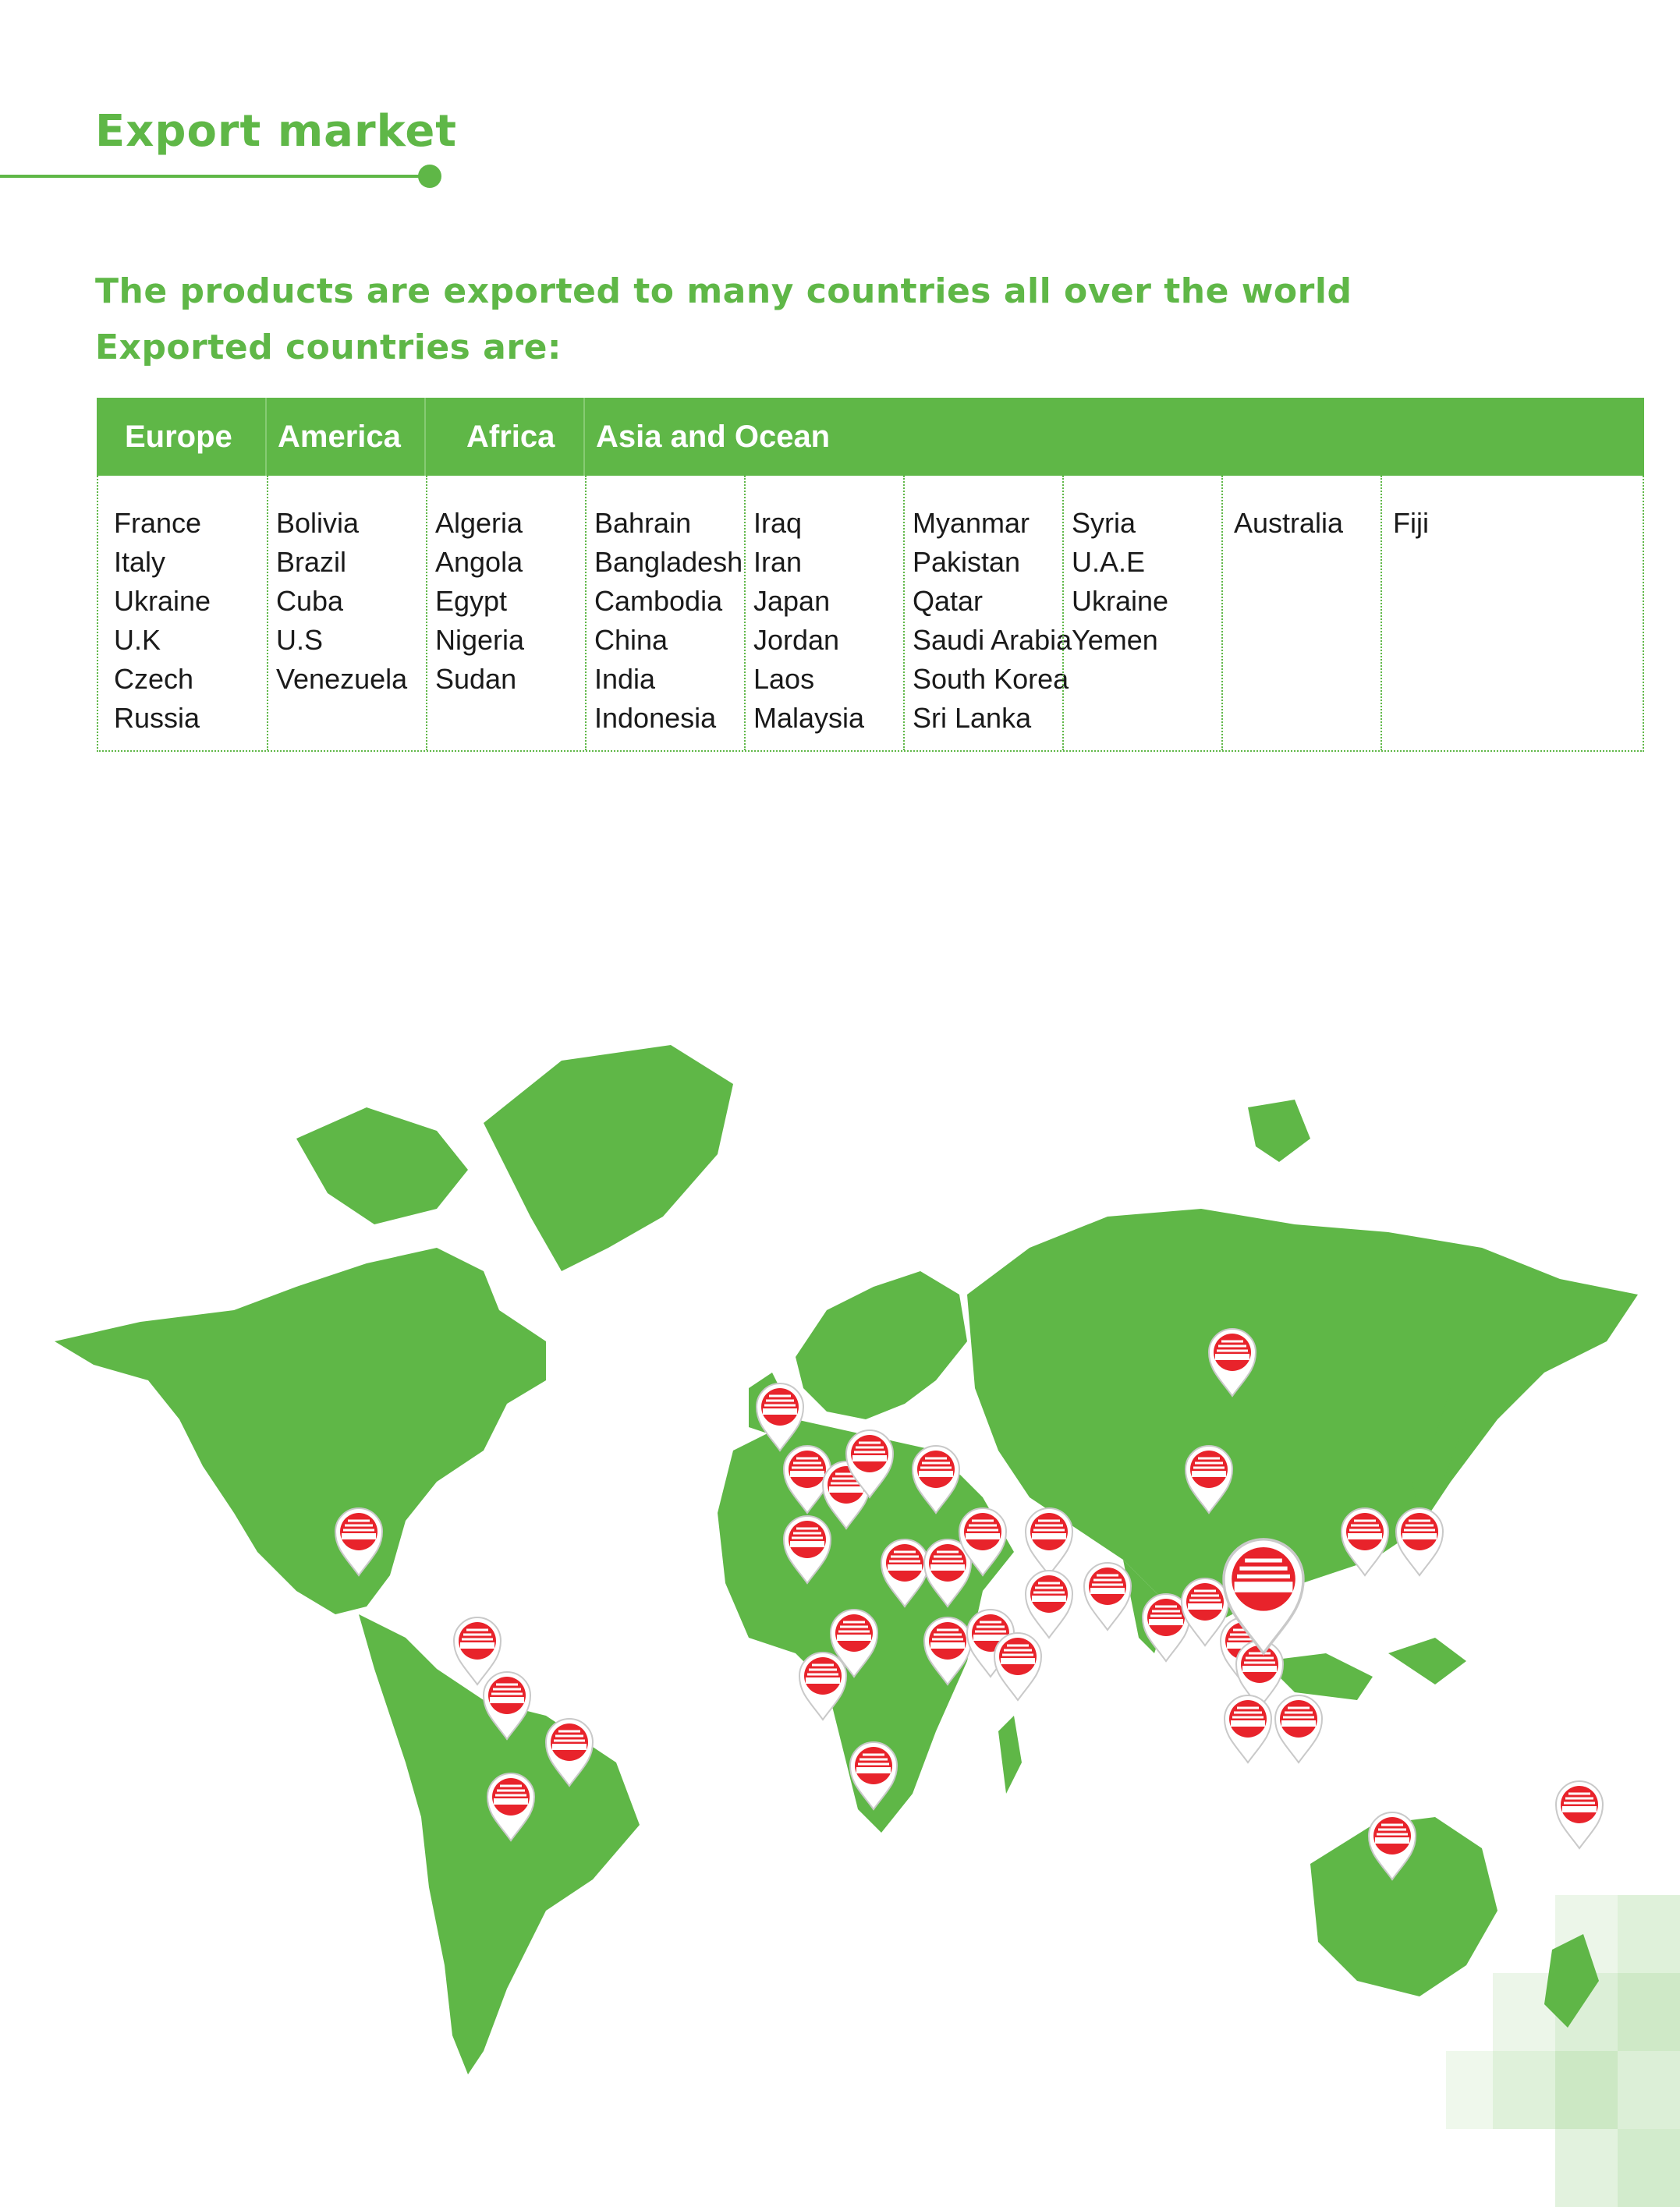 This screenshot has width=1680, height=2207. Describe the element at coordinates (967, 562) in the screenshot. I see `country-cell: Pakistan` at that location.